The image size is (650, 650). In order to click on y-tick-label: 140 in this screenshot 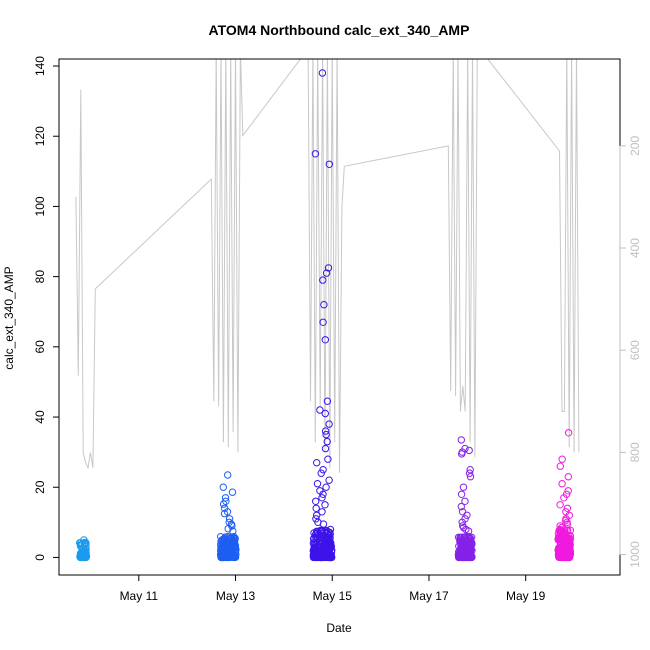, I will do `click(40, 66)`.